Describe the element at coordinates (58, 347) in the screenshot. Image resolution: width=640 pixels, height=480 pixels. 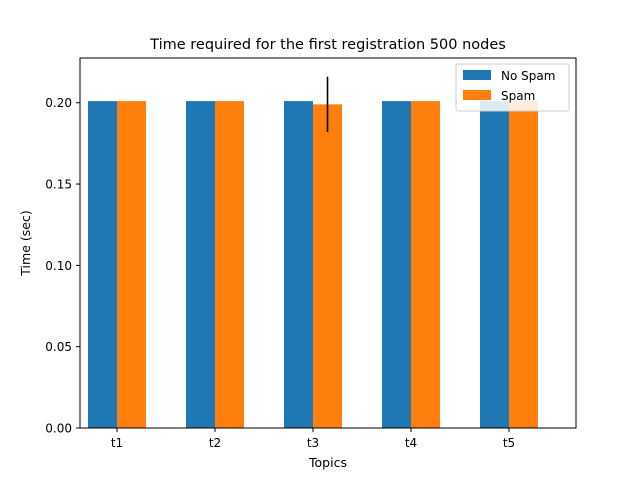
I see `y-tick-label-0.05: 0.05` at that location.